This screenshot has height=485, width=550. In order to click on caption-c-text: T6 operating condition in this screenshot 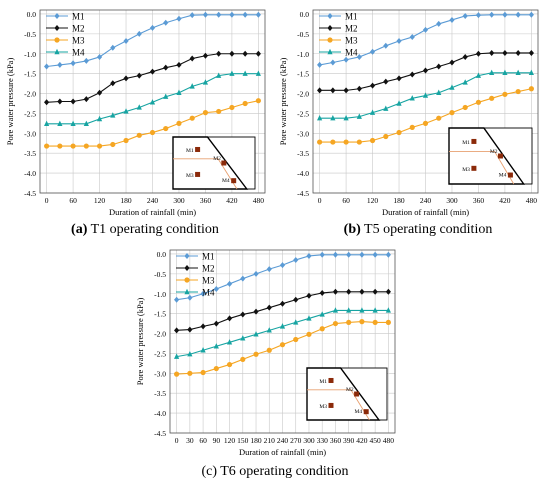, I will do `click(284, 471)`.